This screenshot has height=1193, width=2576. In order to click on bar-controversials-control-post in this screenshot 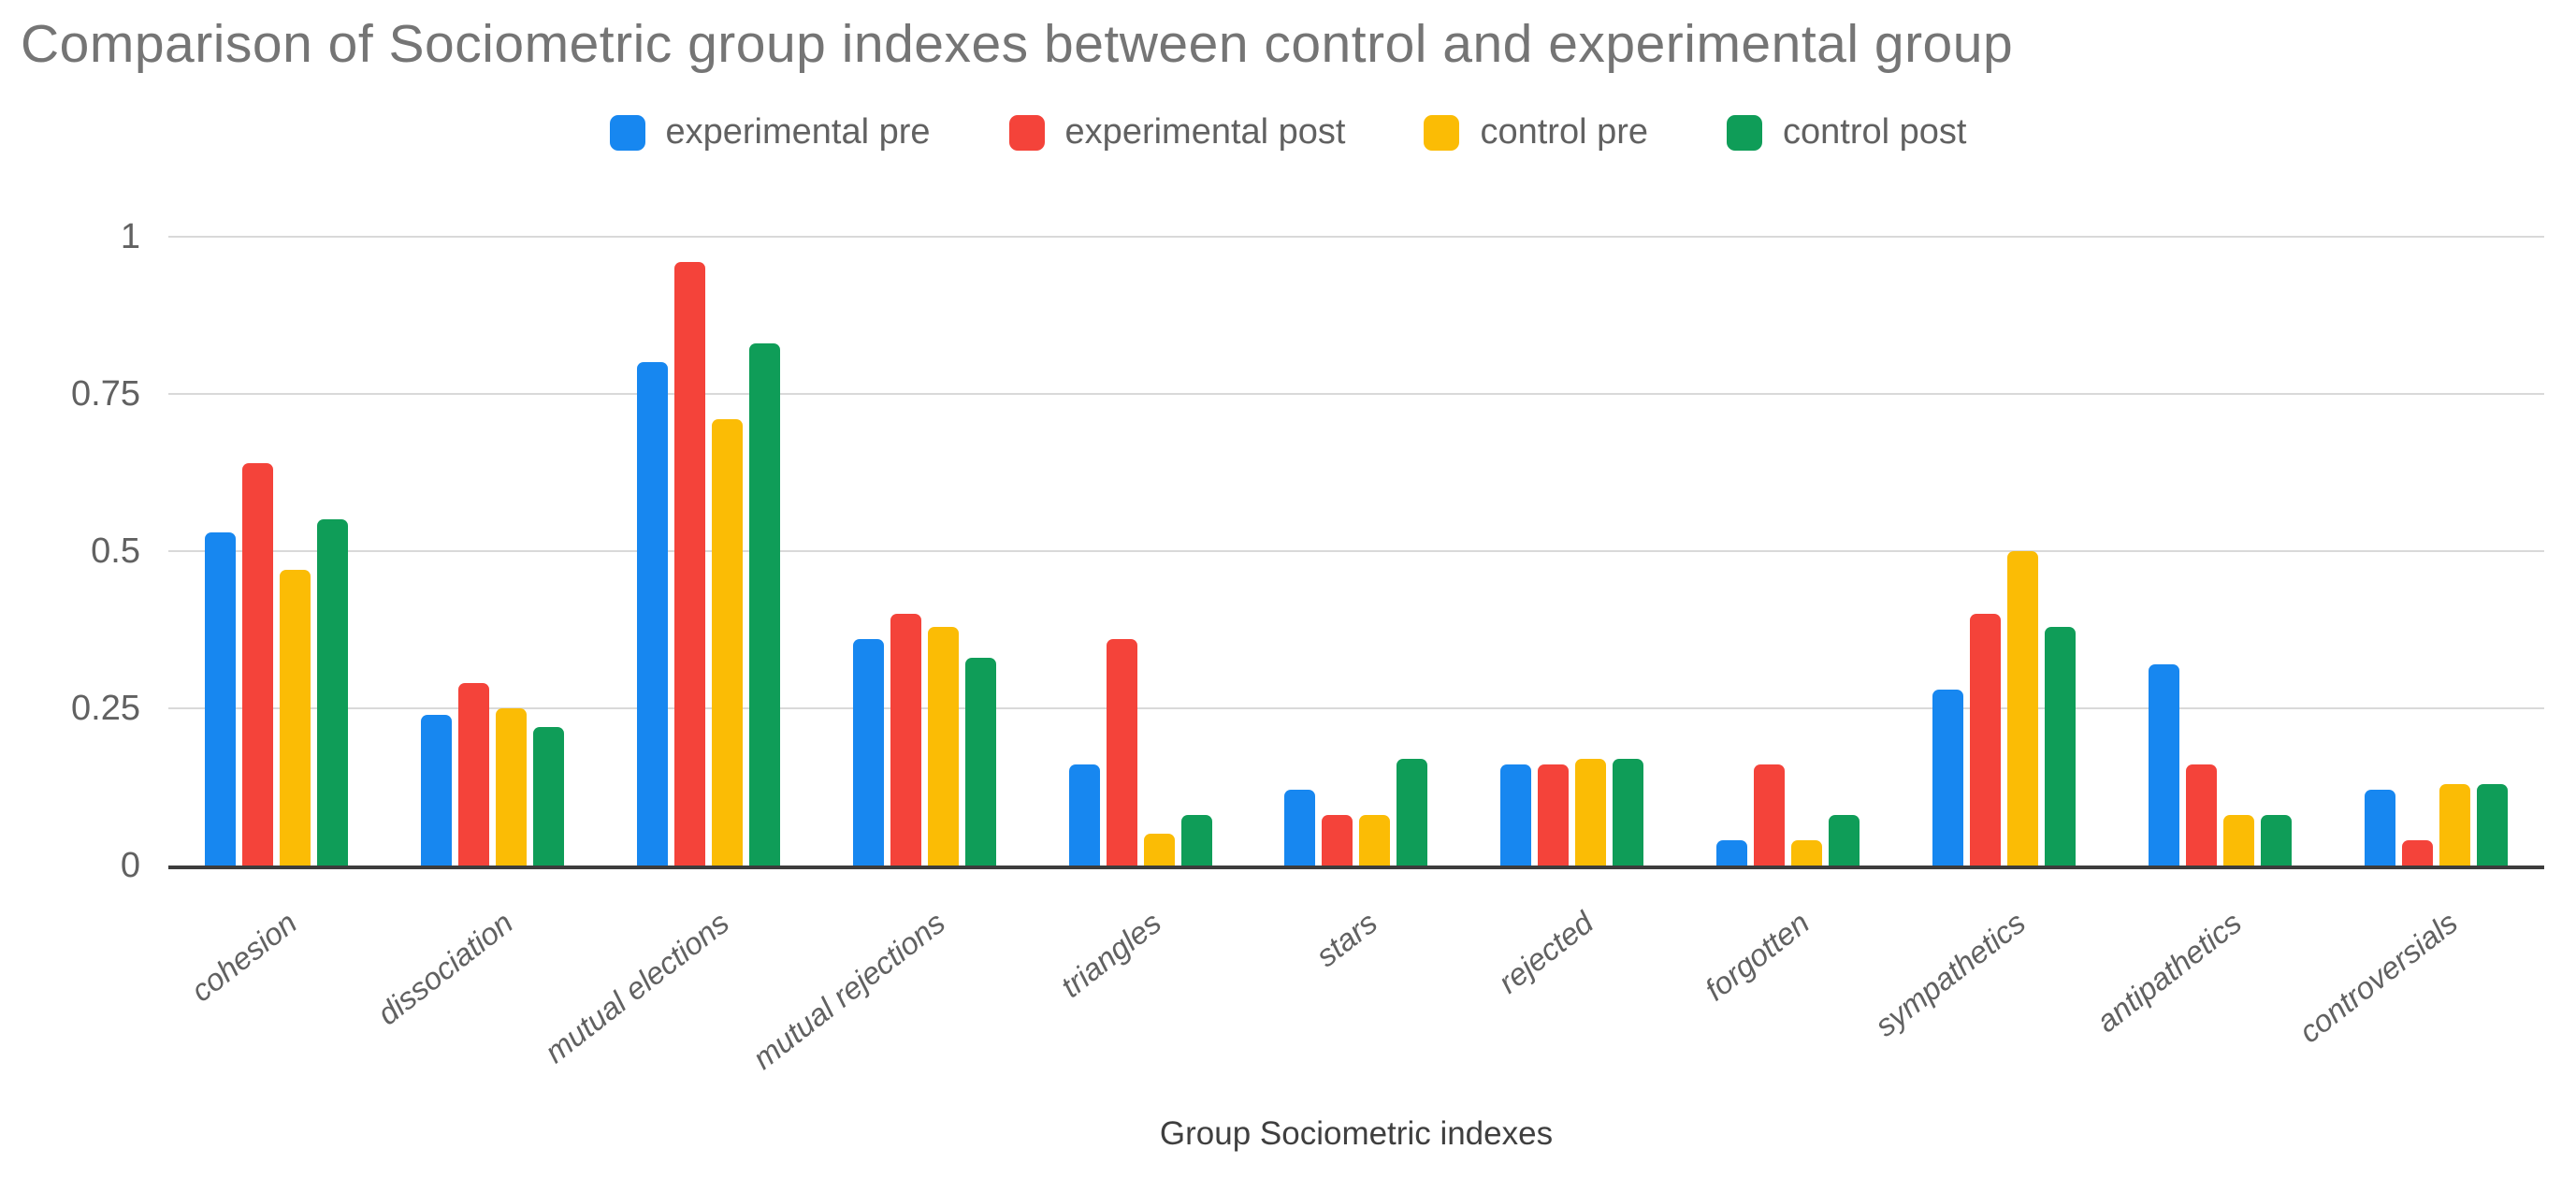, I will do `click(2493, 824)`.